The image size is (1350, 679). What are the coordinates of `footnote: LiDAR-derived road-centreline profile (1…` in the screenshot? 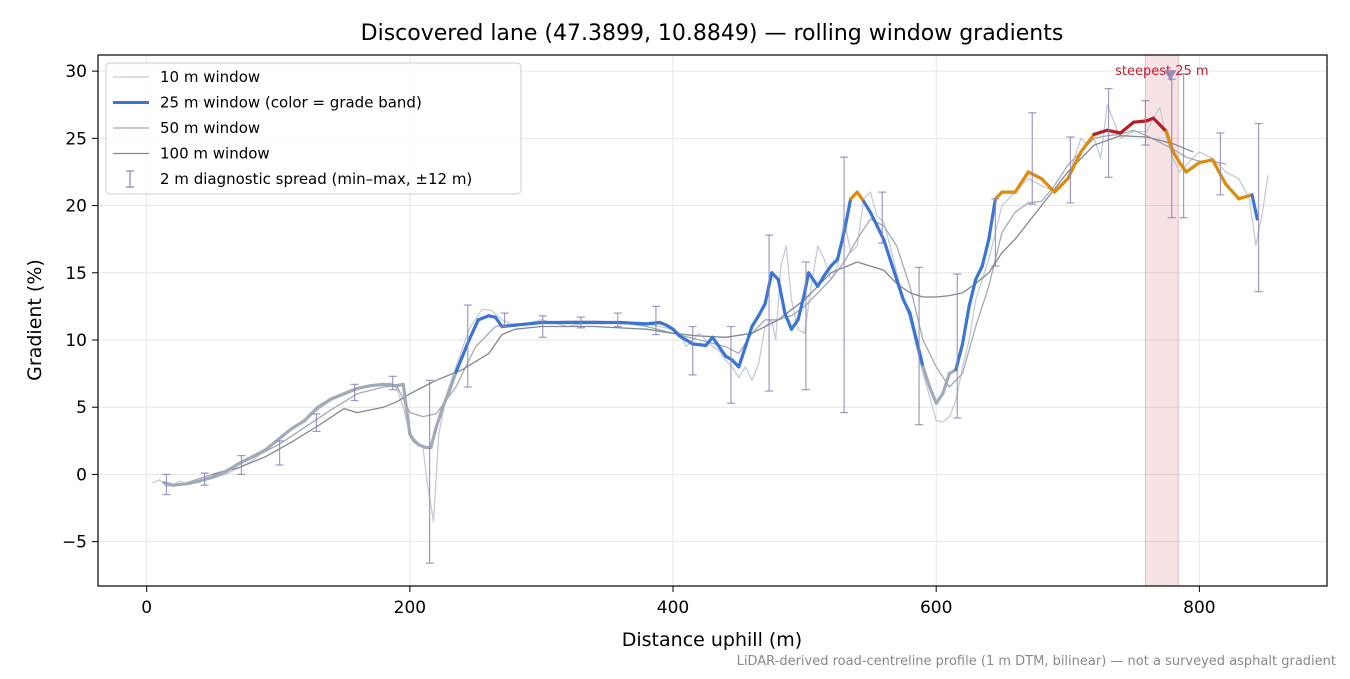 It's located at (1036, 661).